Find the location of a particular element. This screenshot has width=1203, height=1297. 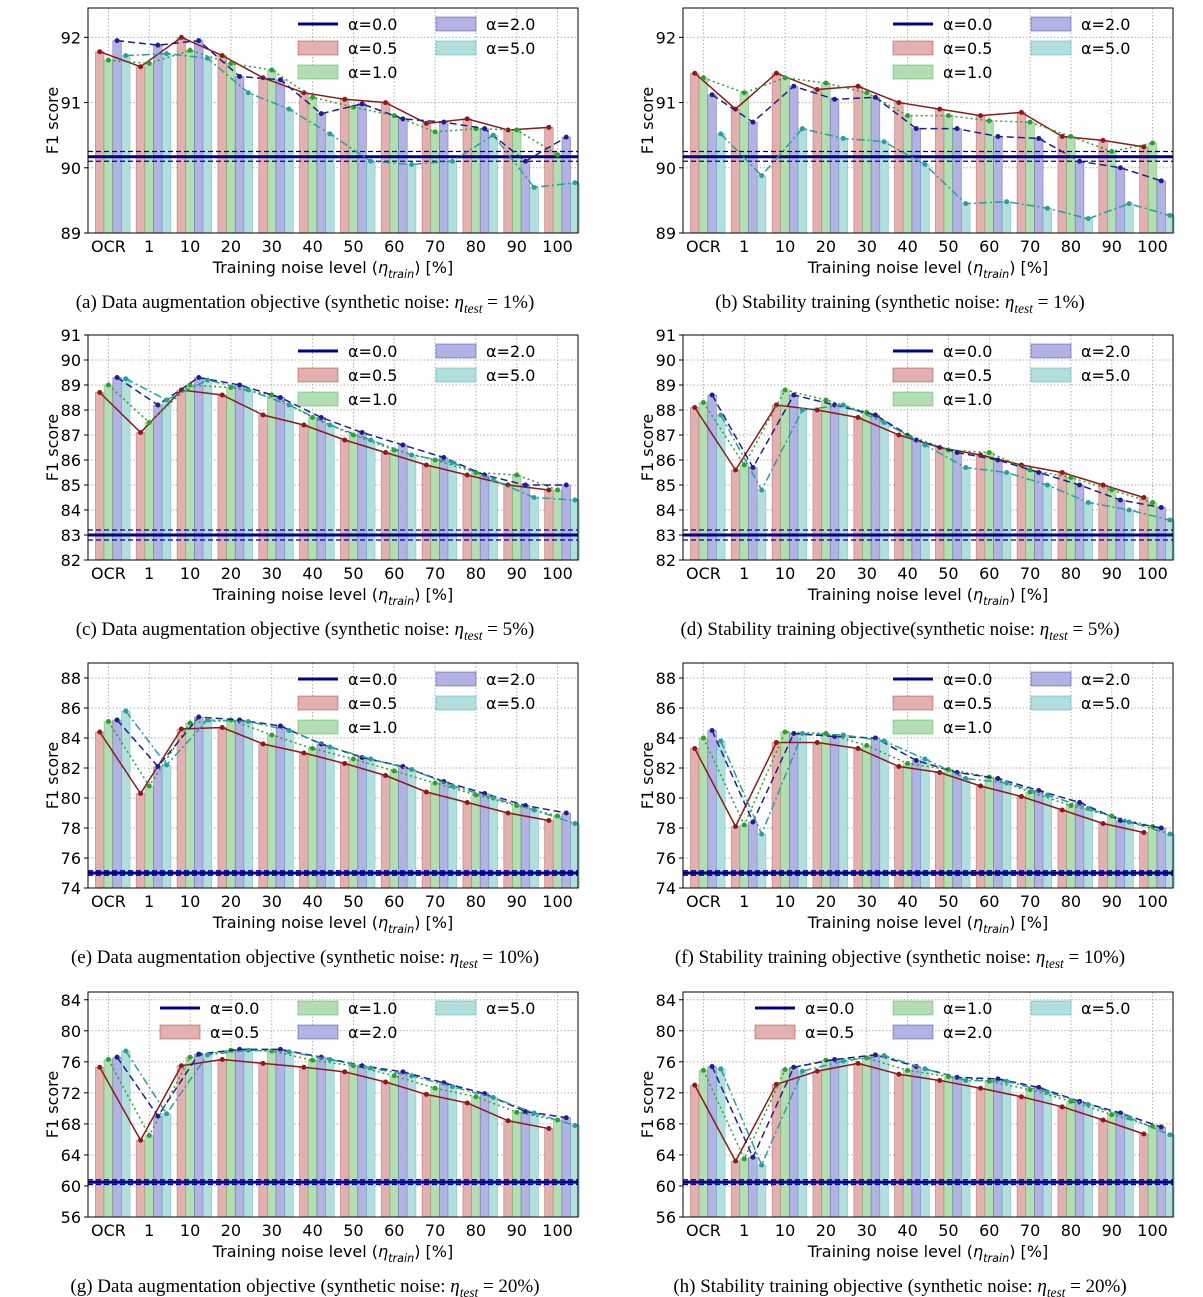

legend-label: α=0.5 is located at coordinates (234, 1032).